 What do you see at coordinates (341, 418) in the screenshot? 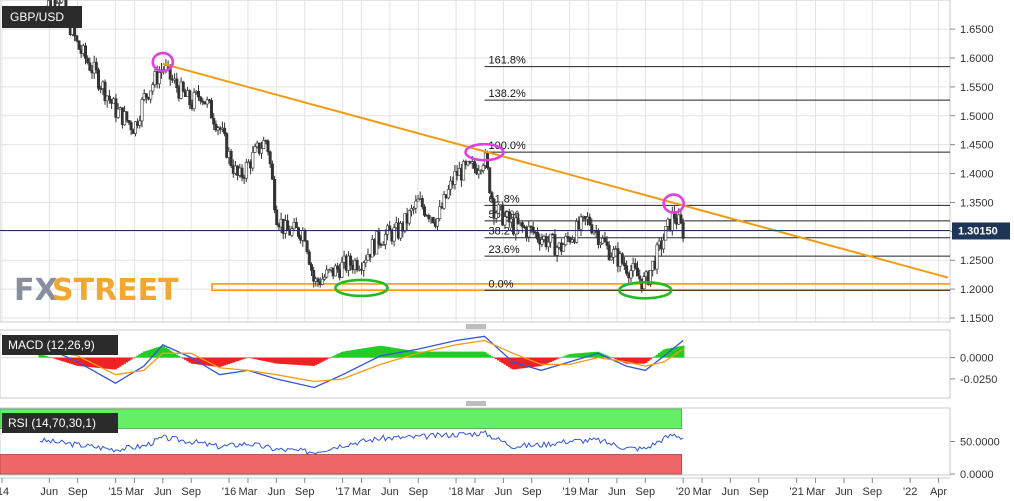
I see `rsi-overbought-zone` at bounding box center [341, 418].